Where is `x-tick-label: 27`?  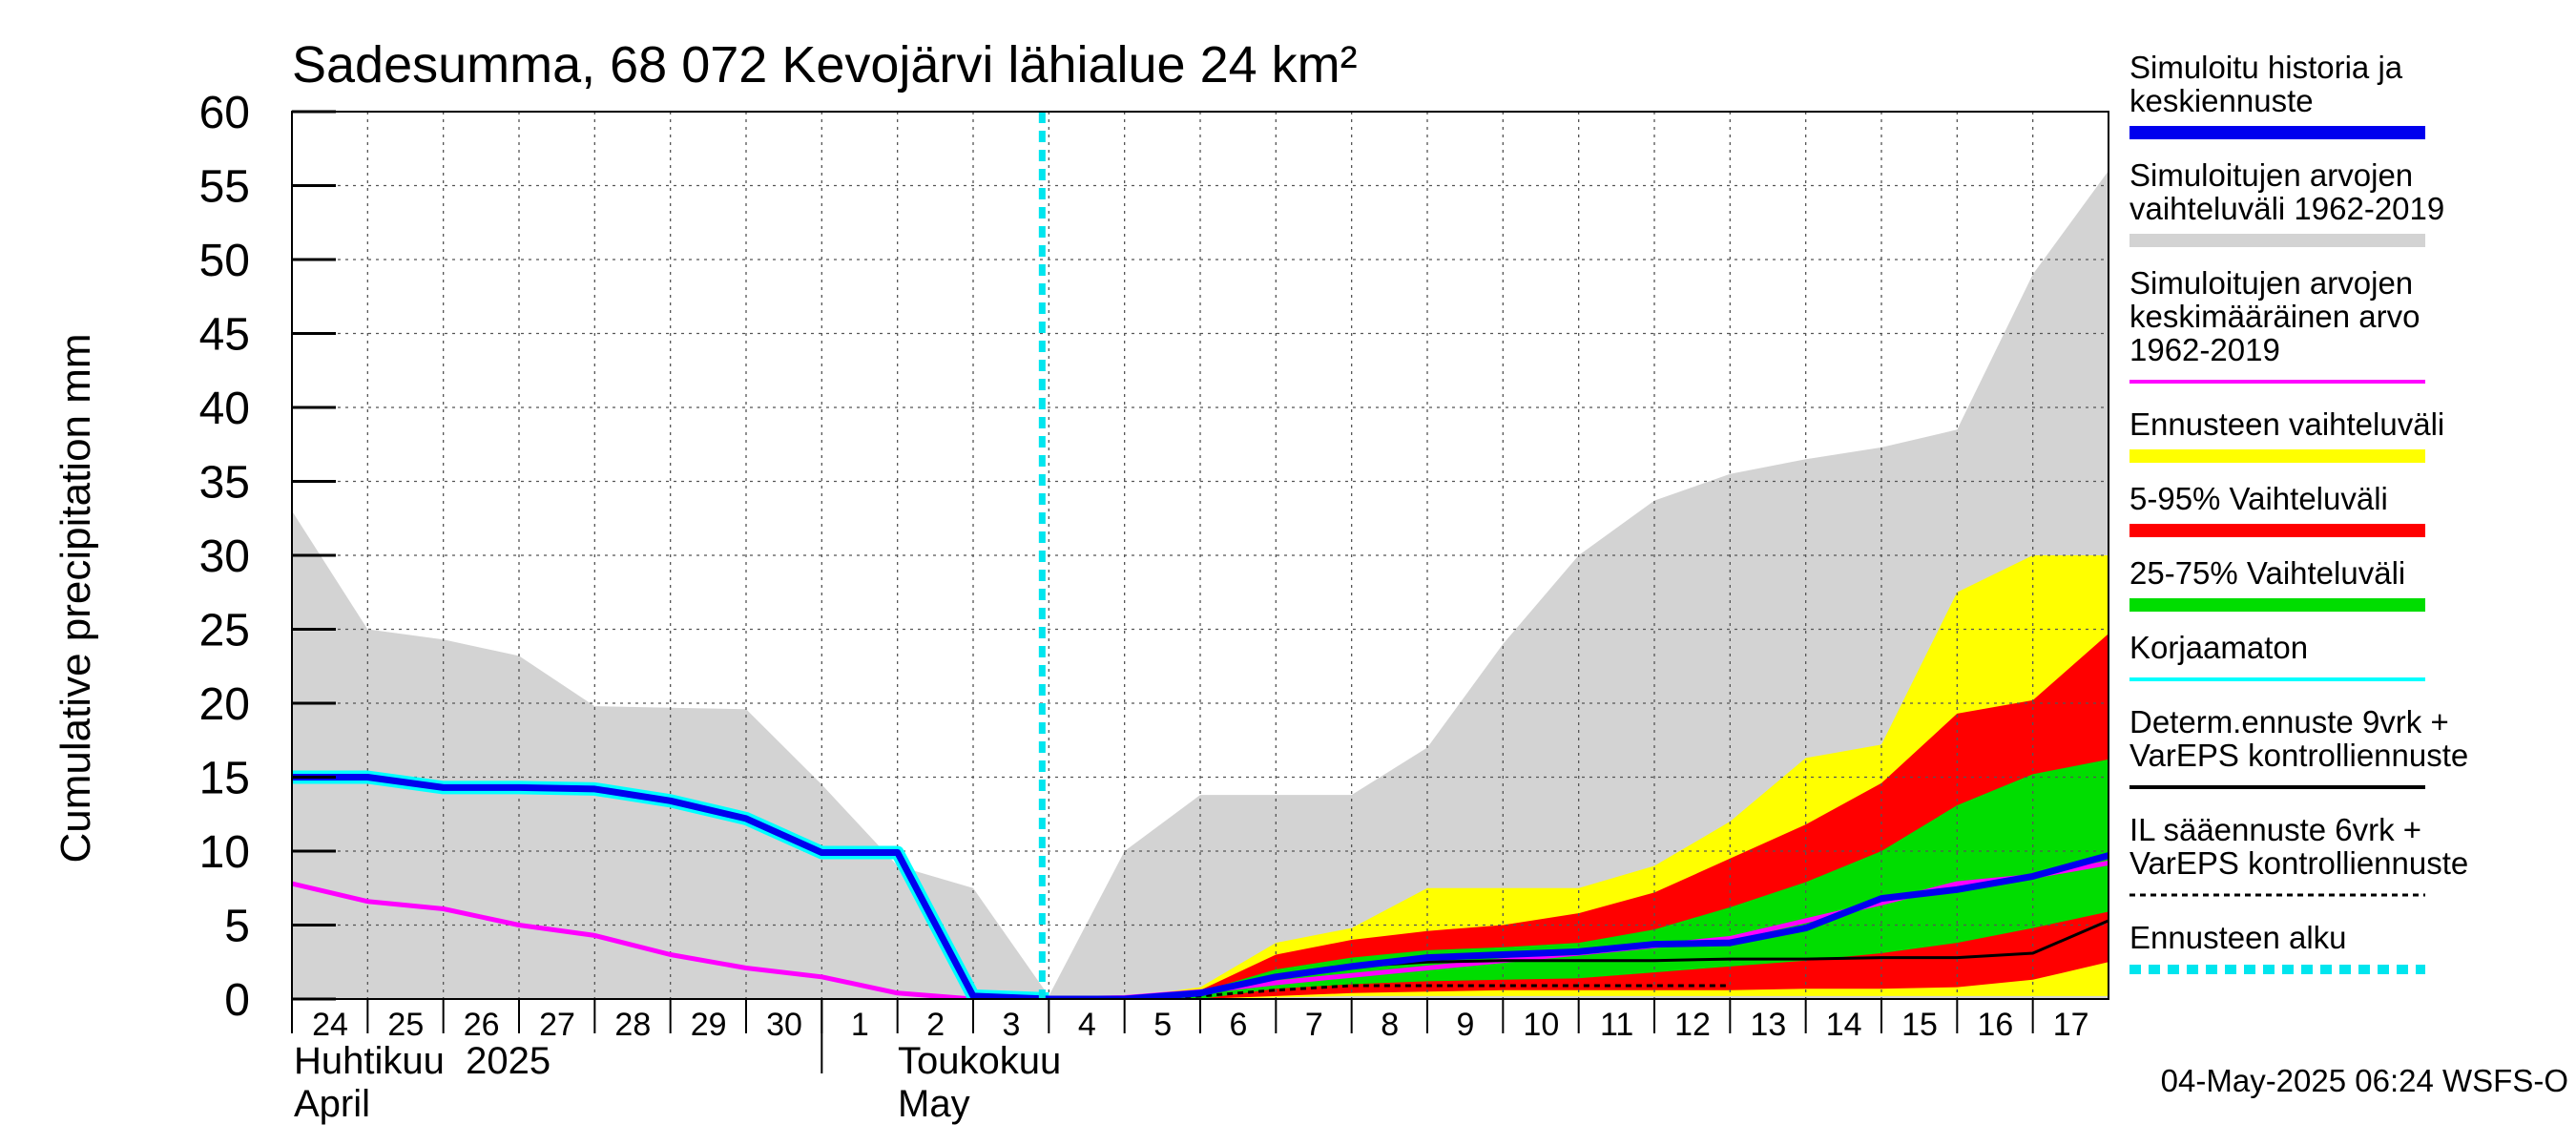 x-tick-label: 27 is located at coordinates (557, 1025).